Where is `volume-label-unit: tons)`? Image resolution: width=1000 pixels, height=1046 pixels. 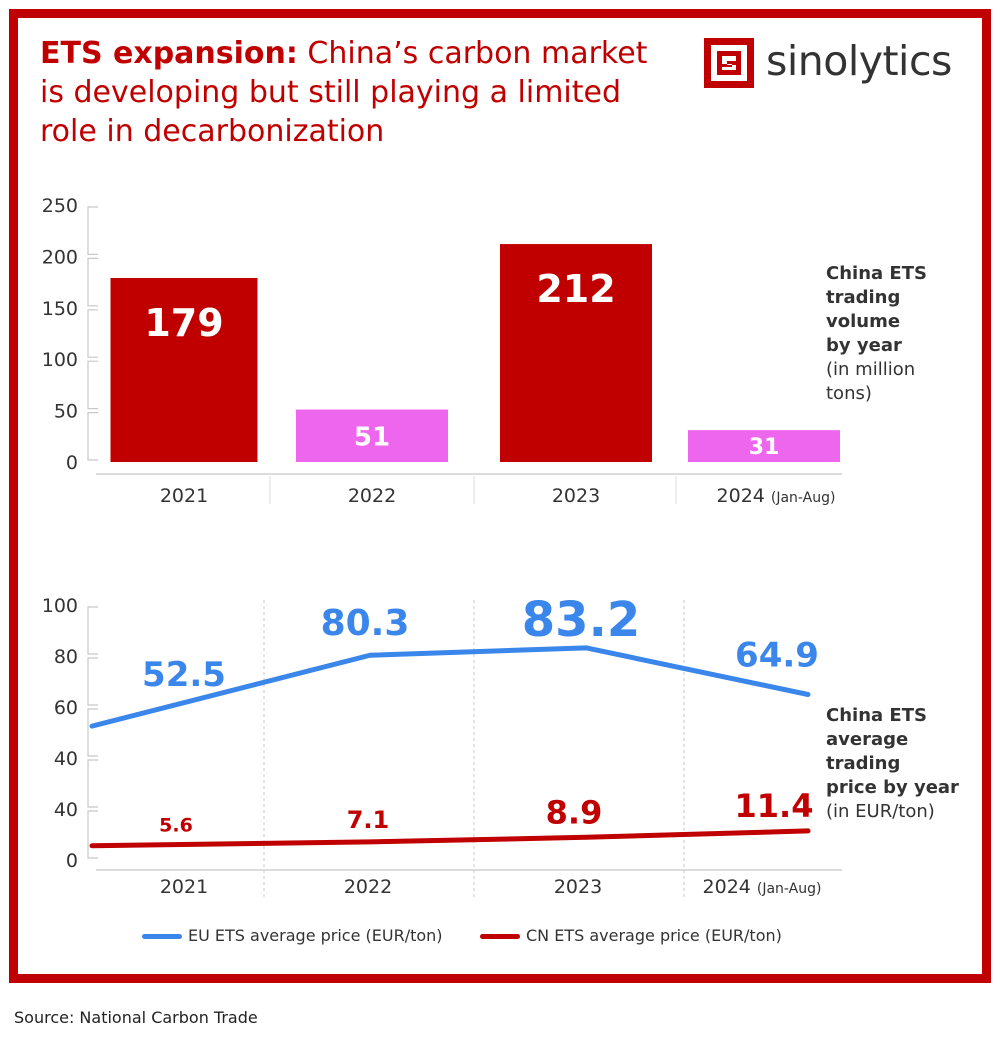 volume-label-unit: tons) is located at coordinates (849, 393).